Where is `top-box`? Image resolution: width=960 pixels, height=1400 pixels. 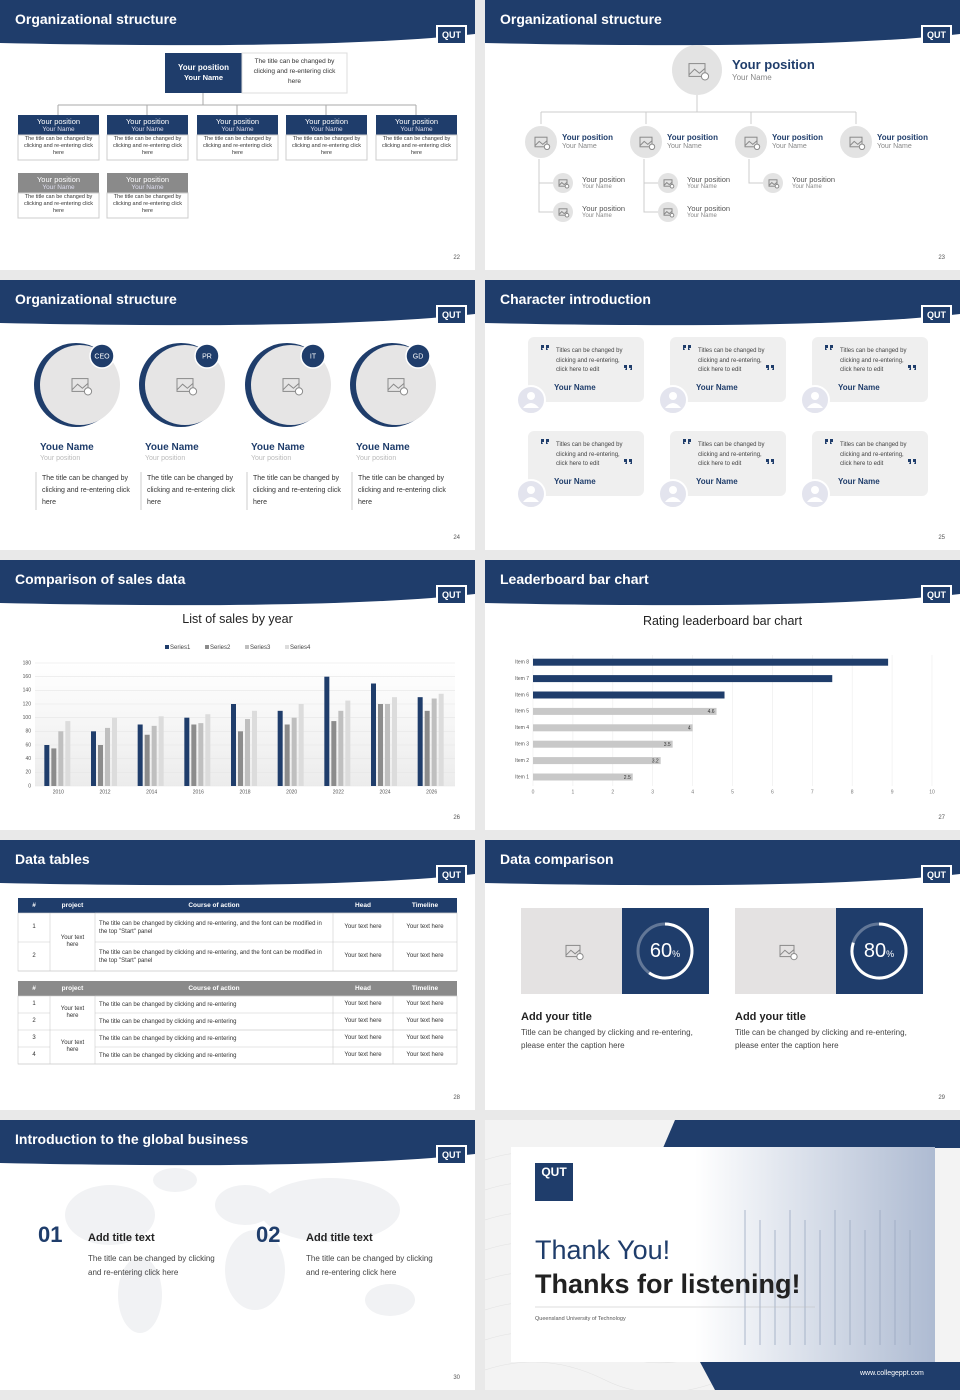
top-box is located at coordinates (203, 73).